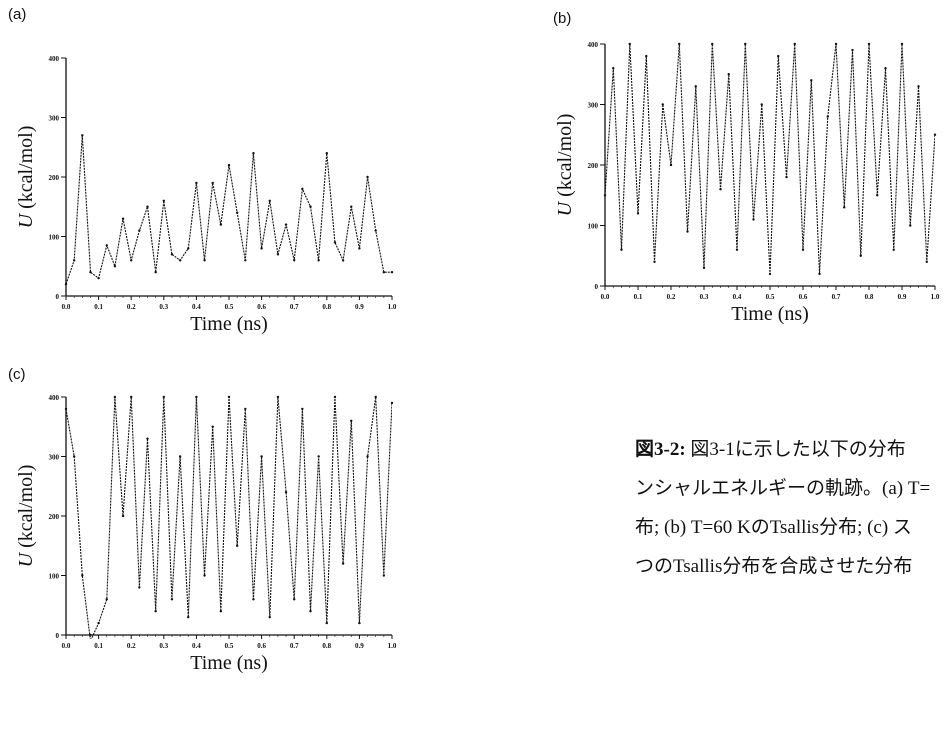 This screenshot has width=945, height=731. I want to click on x-tick-label: 0.7, so click(836, 297).